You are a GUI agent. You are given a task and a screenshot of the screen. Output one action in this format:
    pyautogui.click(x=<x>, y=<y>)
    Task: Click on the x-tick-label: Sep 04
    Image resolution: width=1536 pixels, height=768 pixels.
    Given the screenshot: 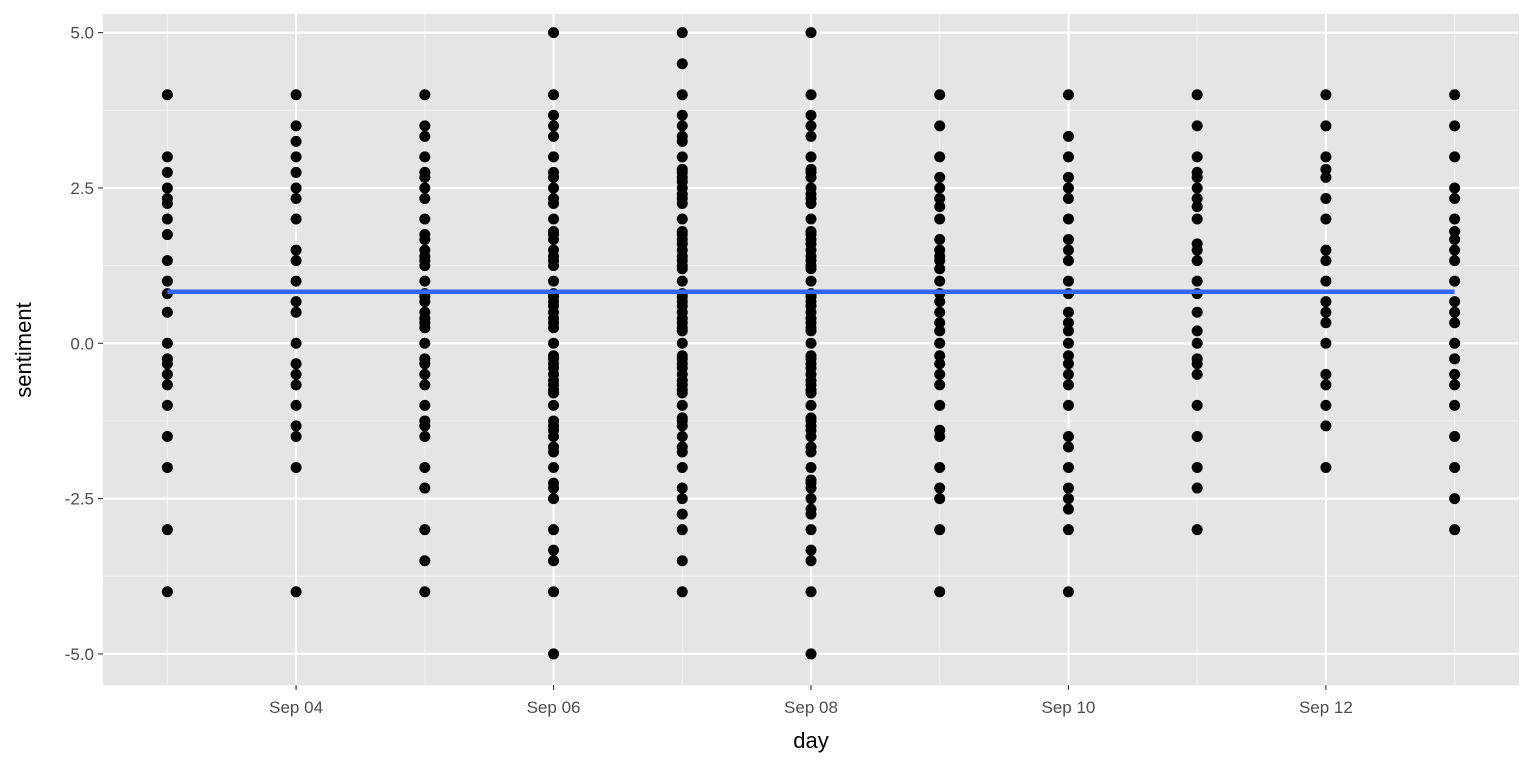 What is the action you would take?
    pyautogui.click(x=296, y=707)
    